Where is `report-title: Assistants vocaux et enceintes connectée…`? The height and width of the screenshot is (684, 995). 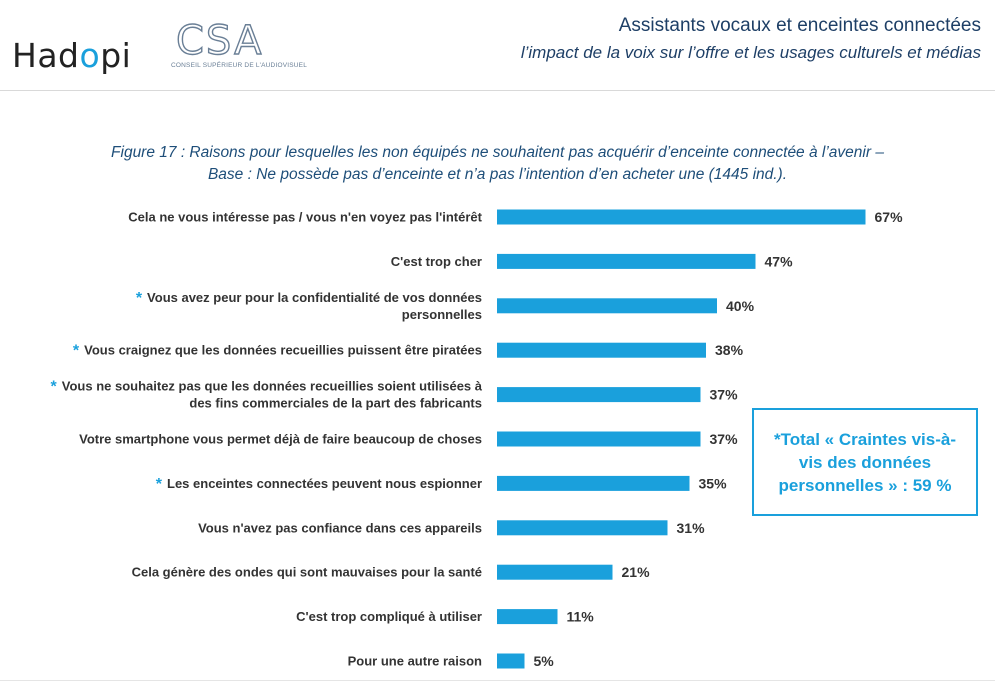 report-title: Assistants vocaux et enceintes connectée… is located at coordinates (799, 25).